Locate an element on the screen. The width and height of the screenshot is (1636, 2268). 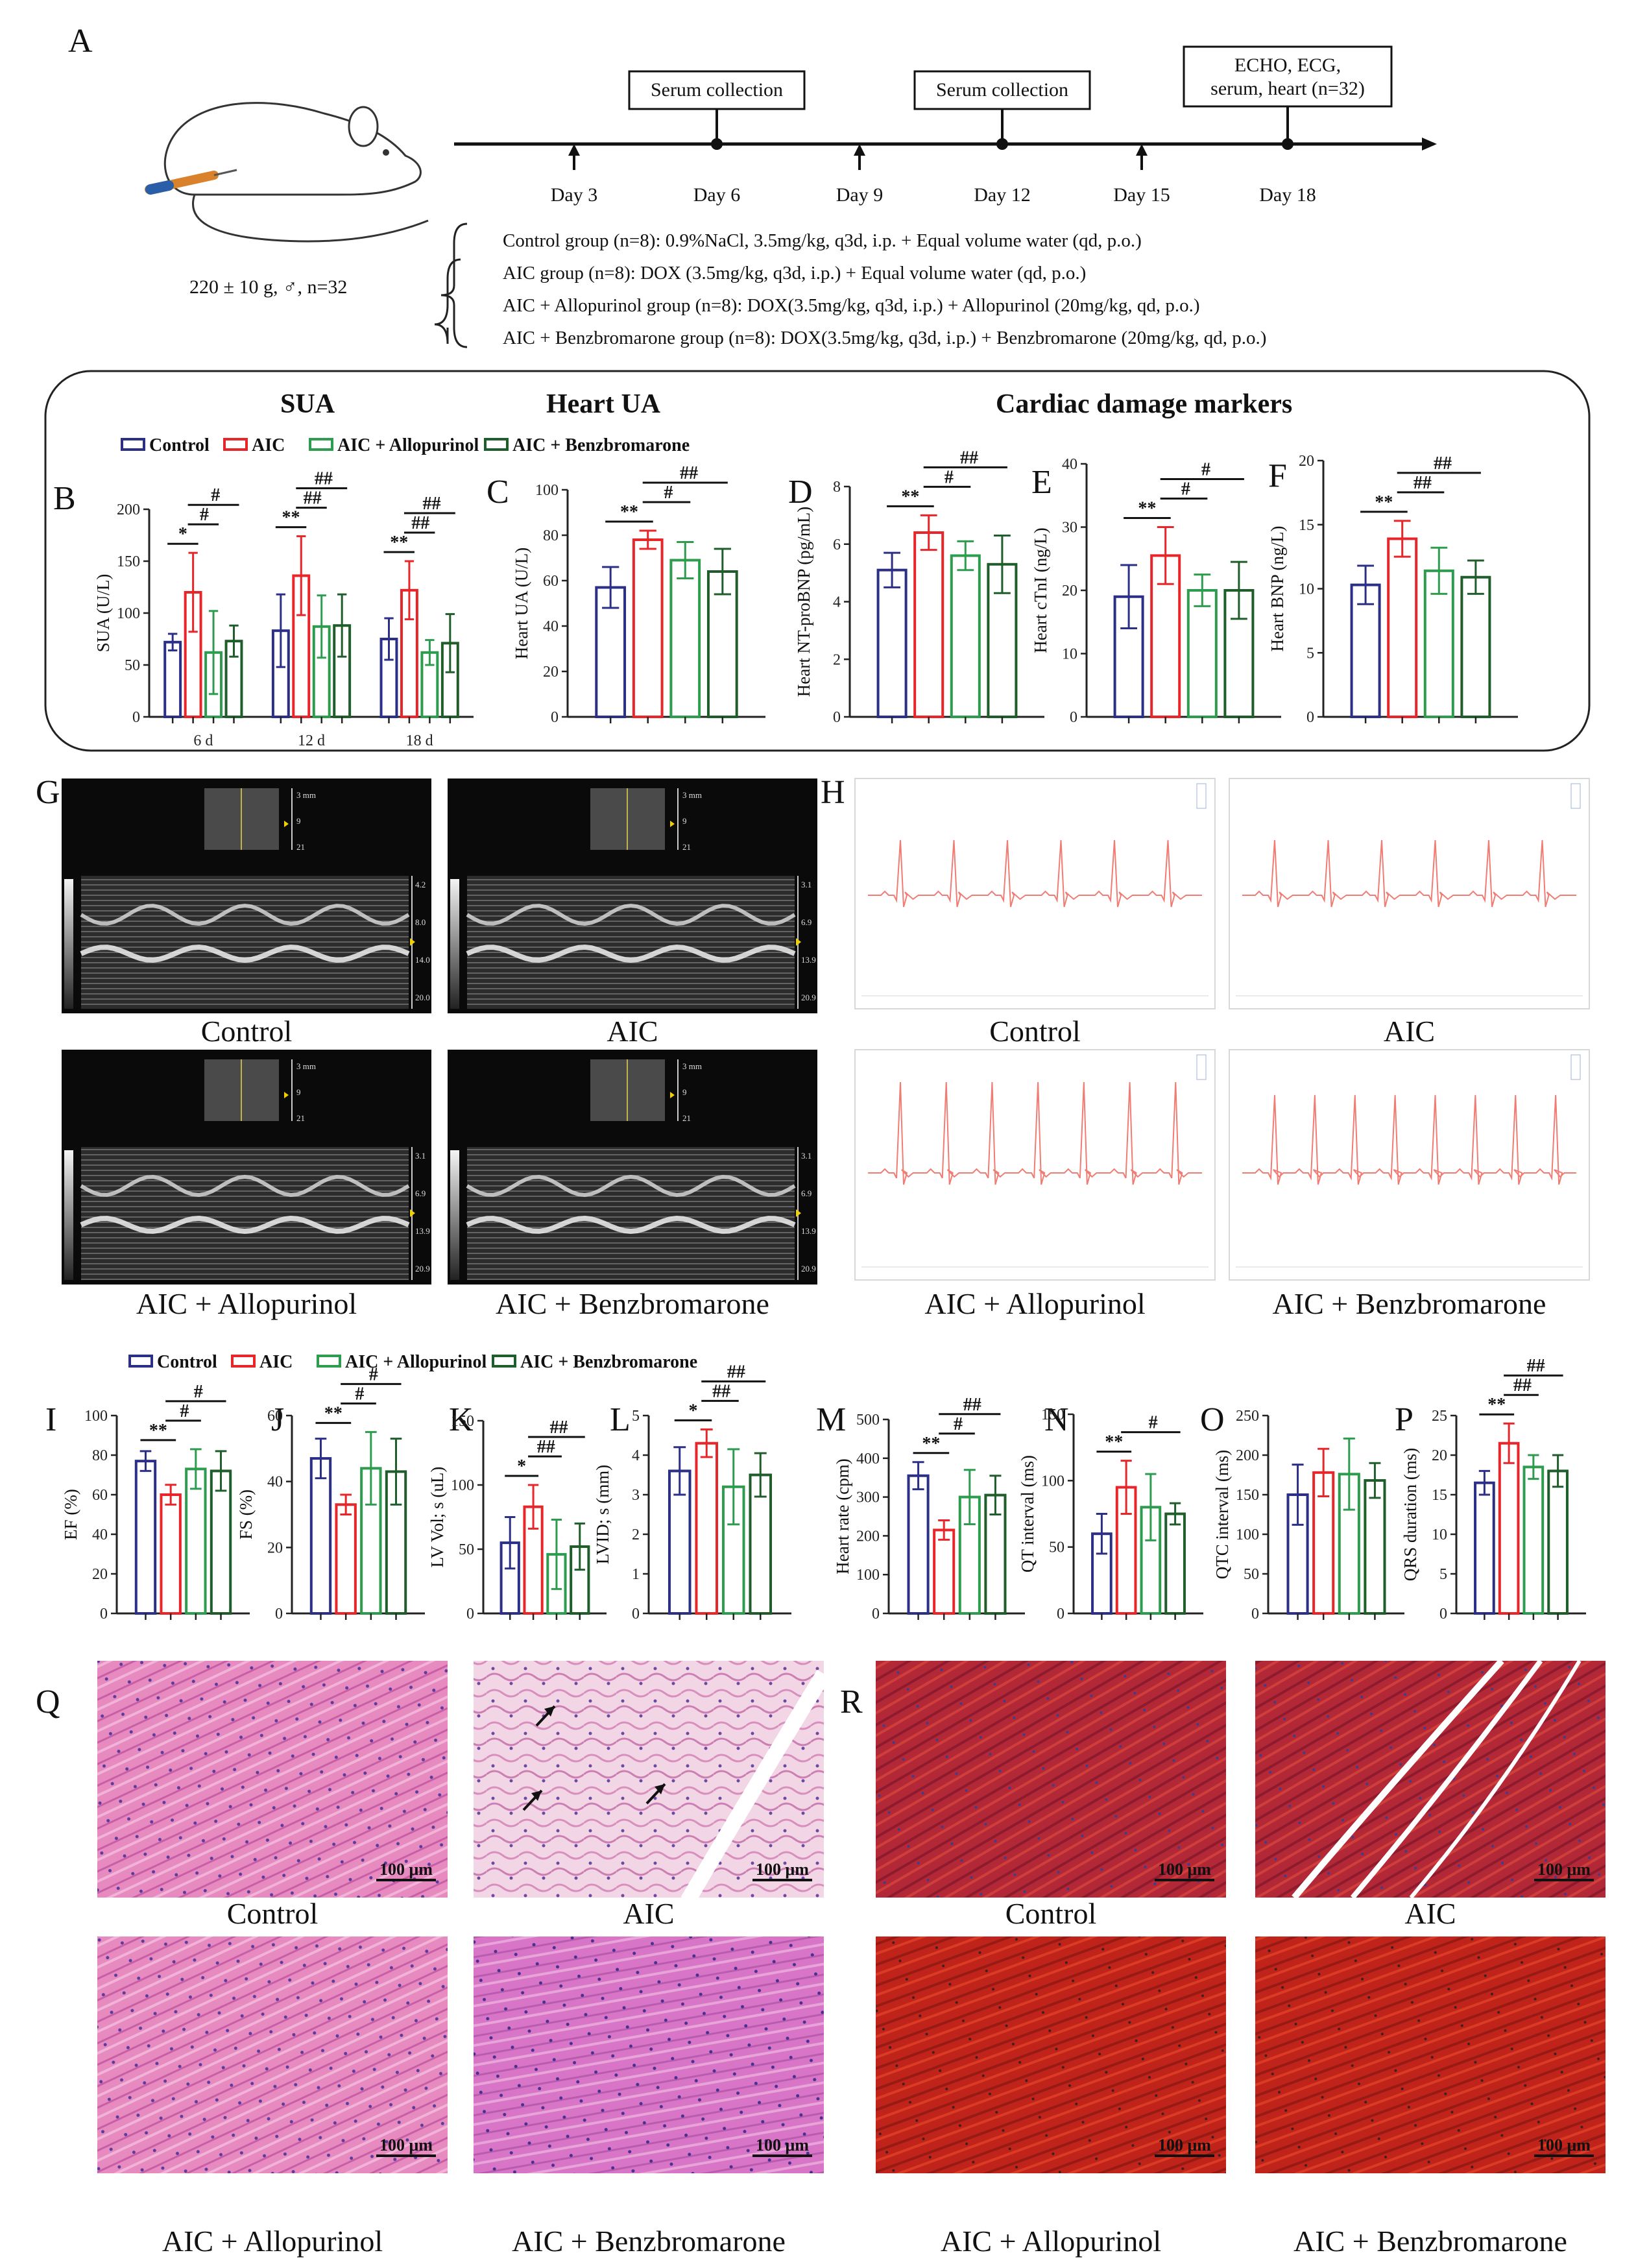
echo-depth-label: 13.9 is located at coordinates (808, 1231).